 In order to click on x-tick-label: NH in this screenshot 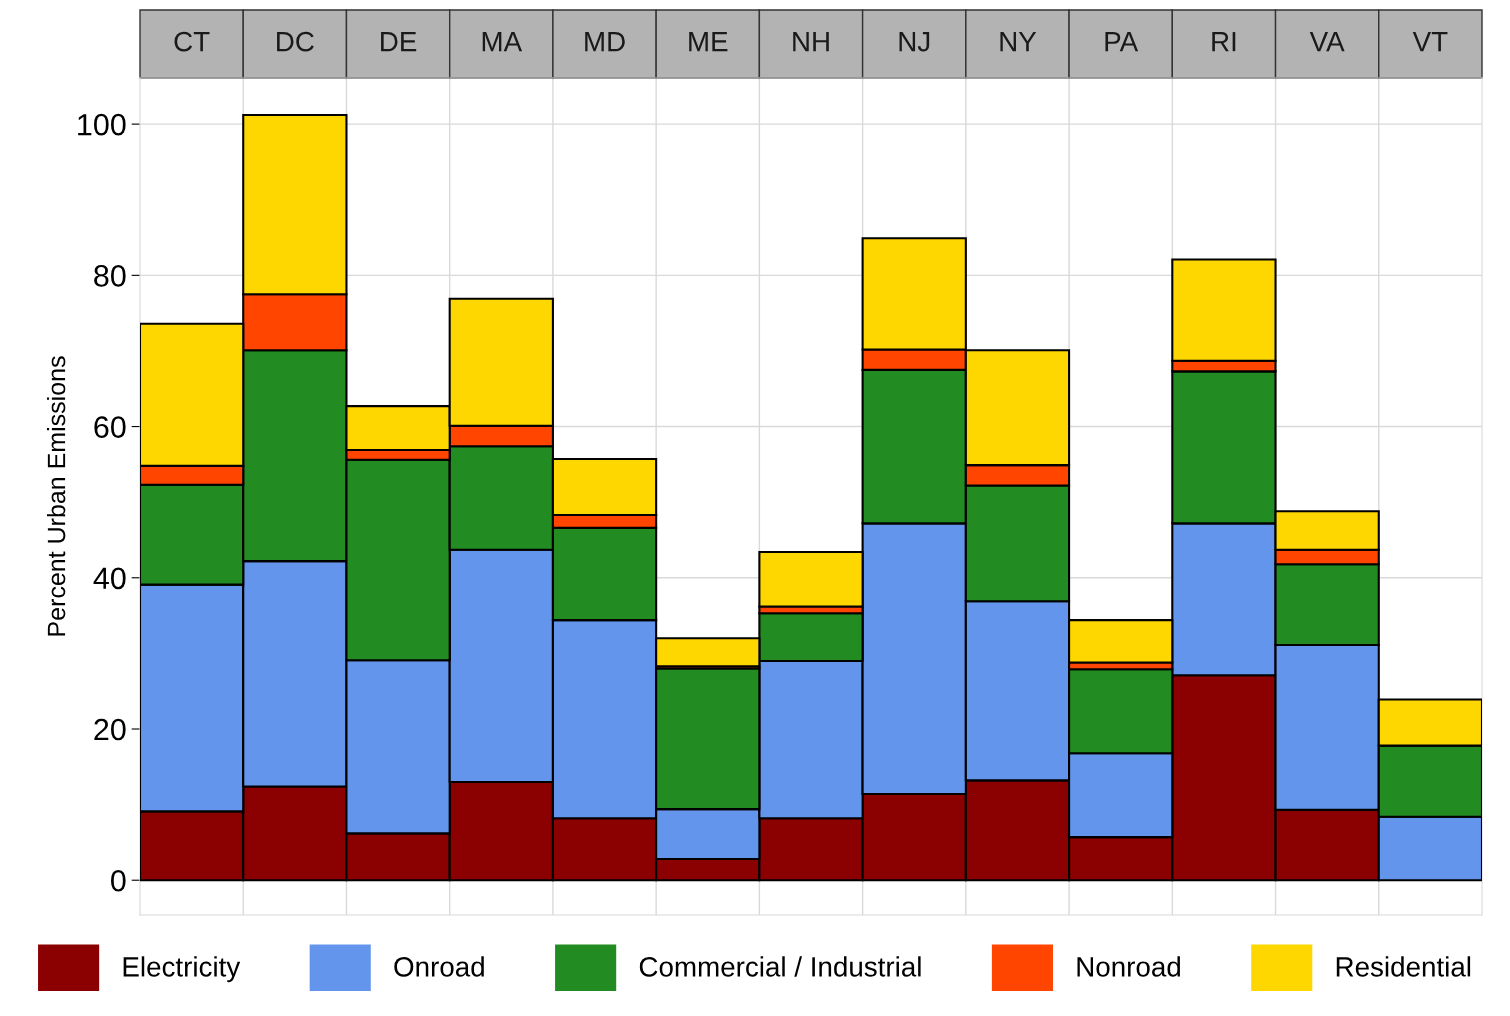, I will do `click(811, 42)`.